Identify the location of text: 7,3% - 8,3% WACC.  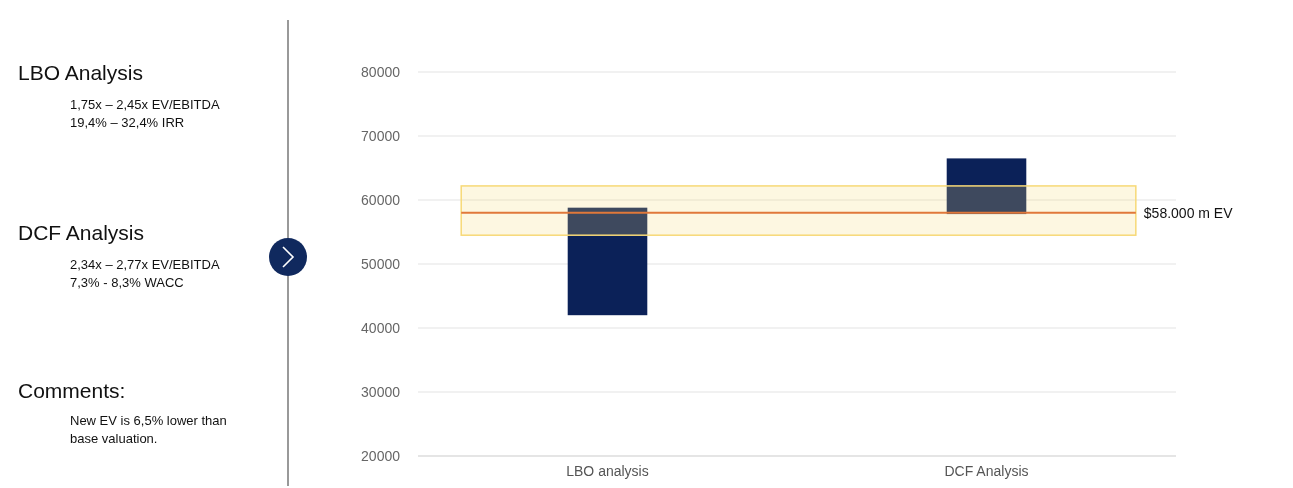
(127, 282).